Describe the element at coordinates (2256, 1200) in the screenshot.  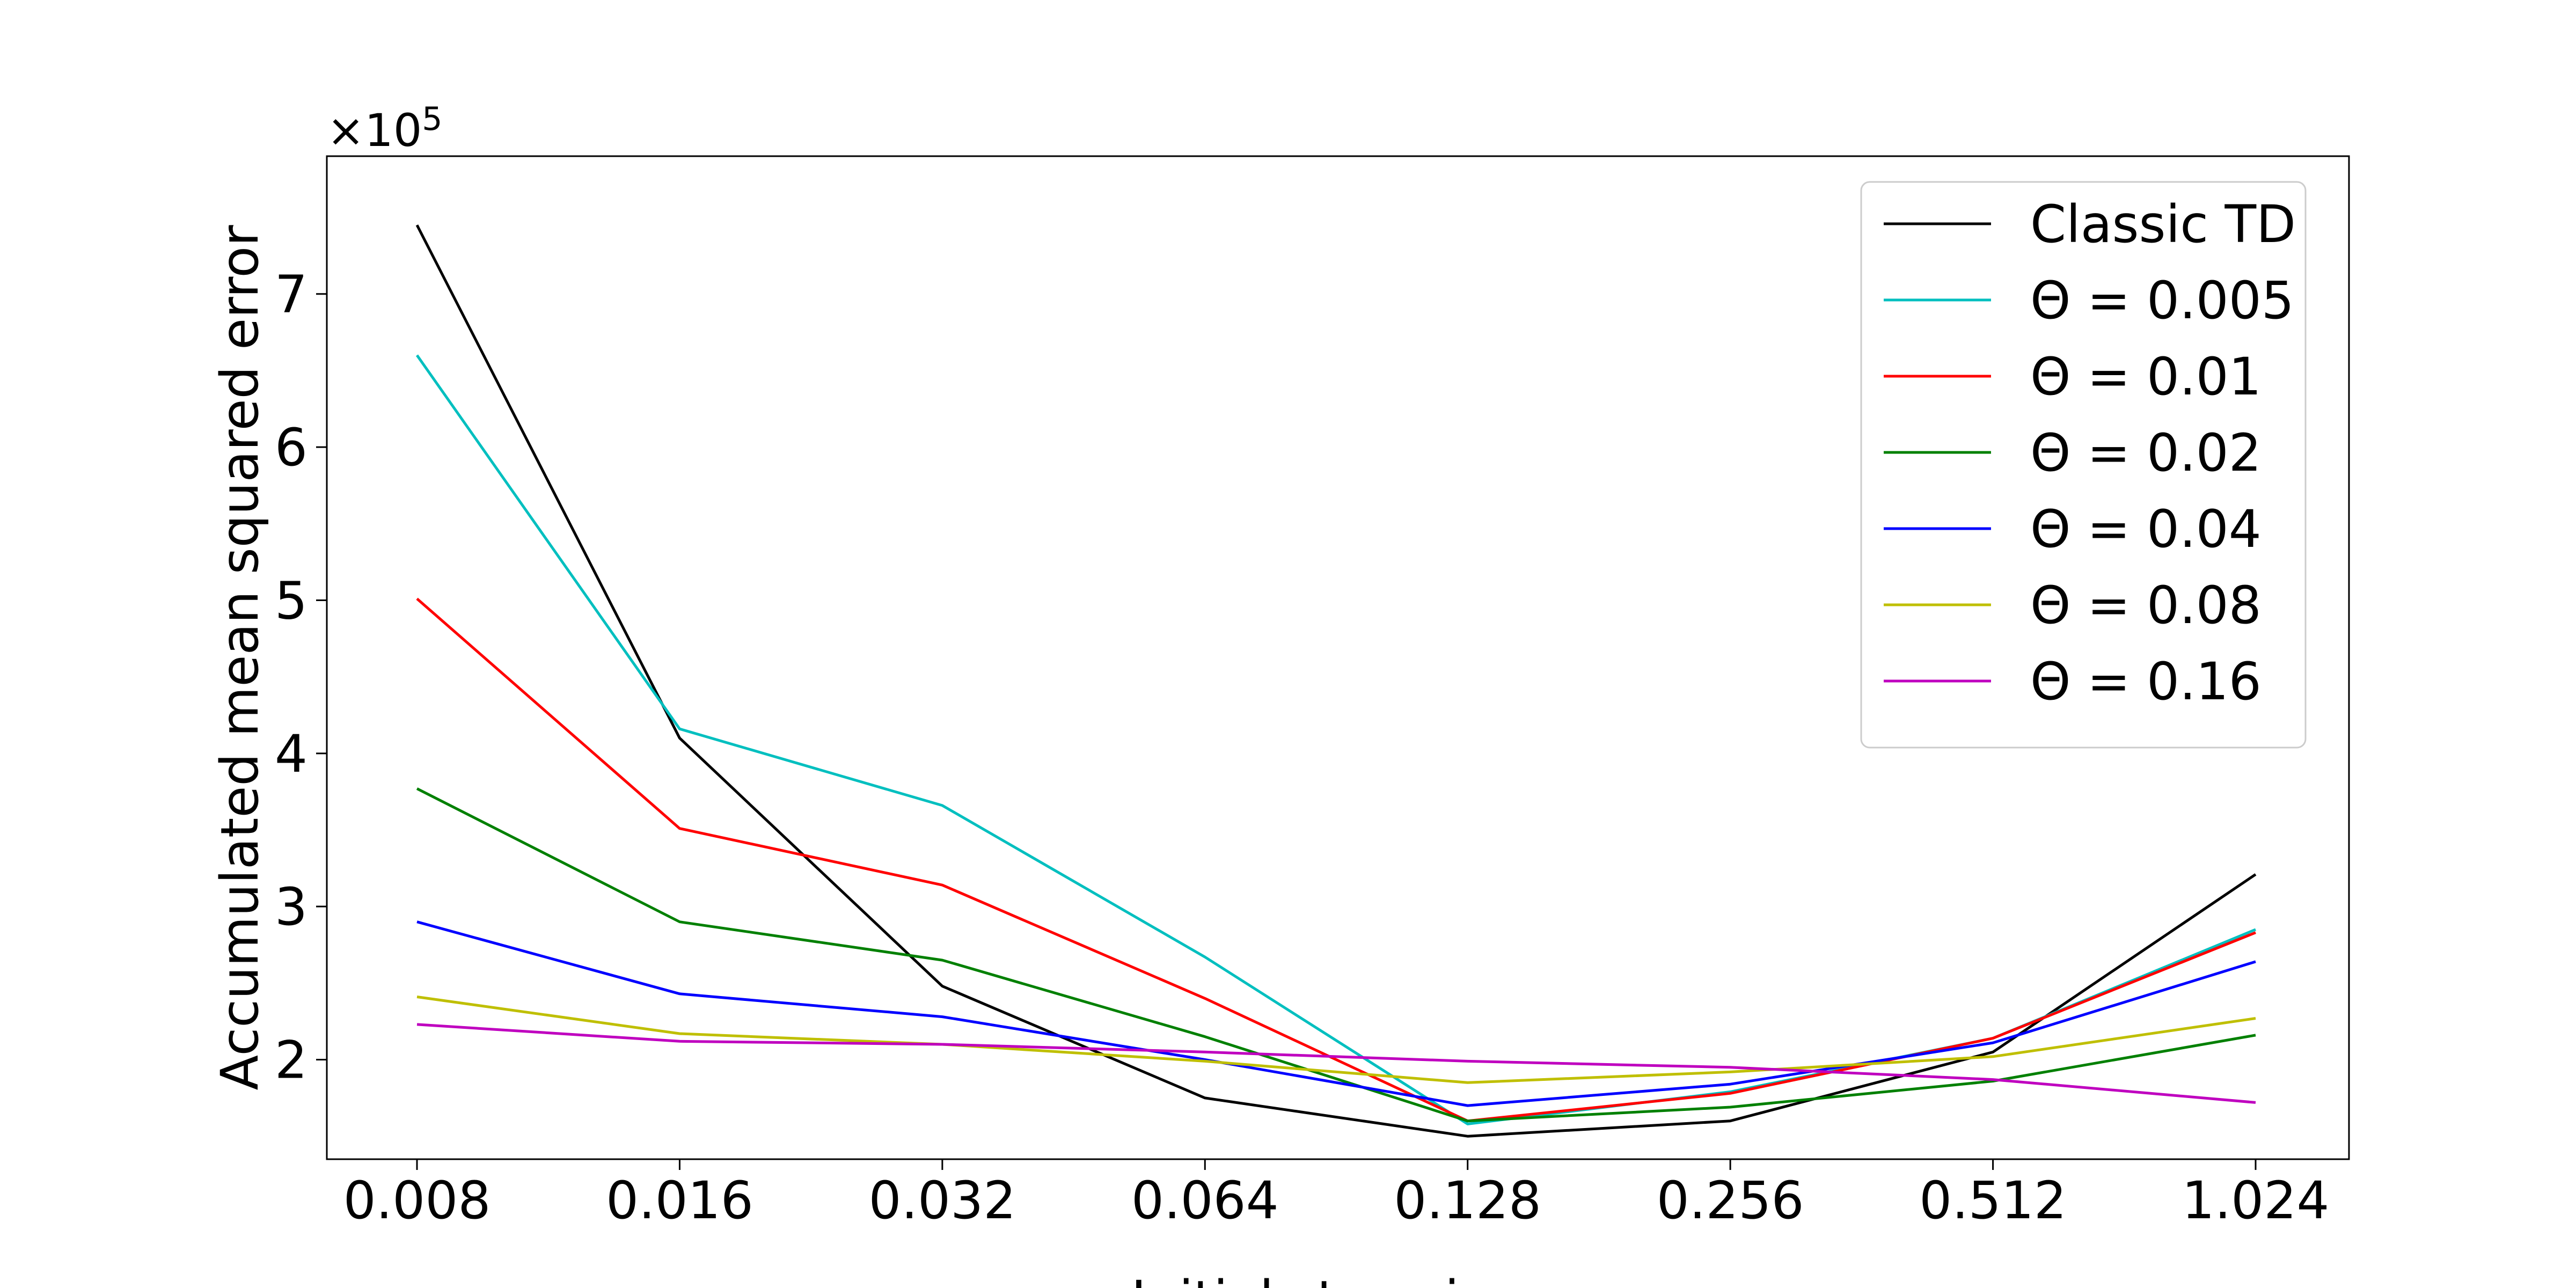
I see `x-tick-label: 1.024` at that location.